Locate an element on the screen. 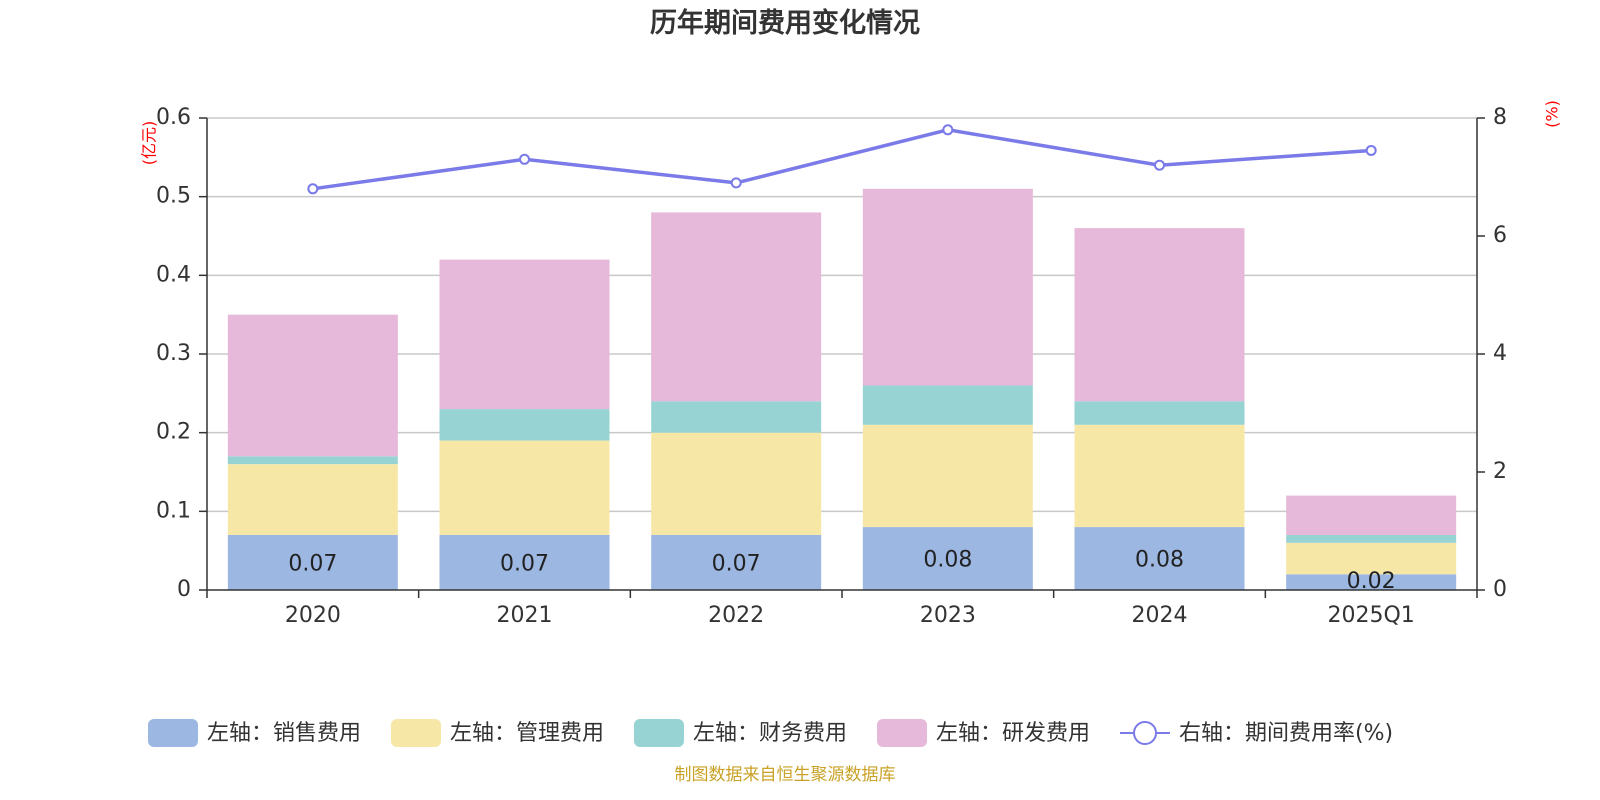 The width and height of the screenshot is (1600, 800). legend-item: 左轴：销售费用 is located at coordinates (254, 733).